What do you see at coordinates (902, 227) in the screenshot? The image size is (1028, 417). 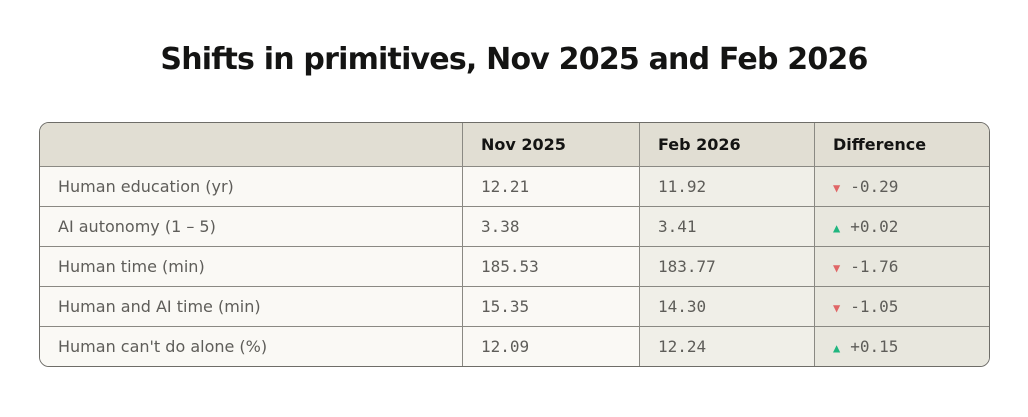 I see `difference-cell: ▲ +0.02` at bounding box center [902, 227].